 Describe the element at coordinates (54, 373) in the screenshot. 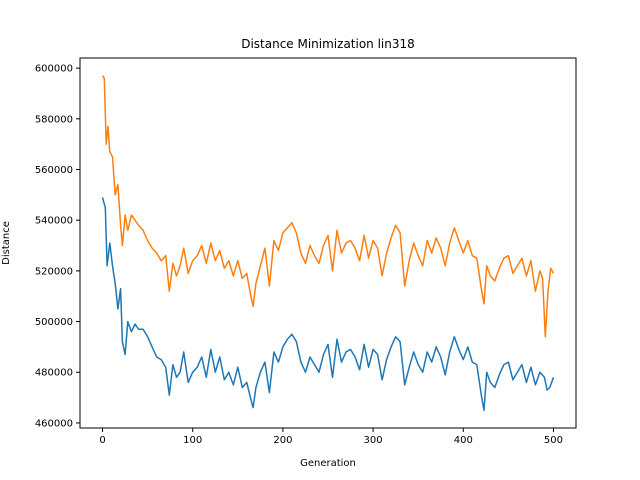

I see `y-tick-label: 480000` at that location.